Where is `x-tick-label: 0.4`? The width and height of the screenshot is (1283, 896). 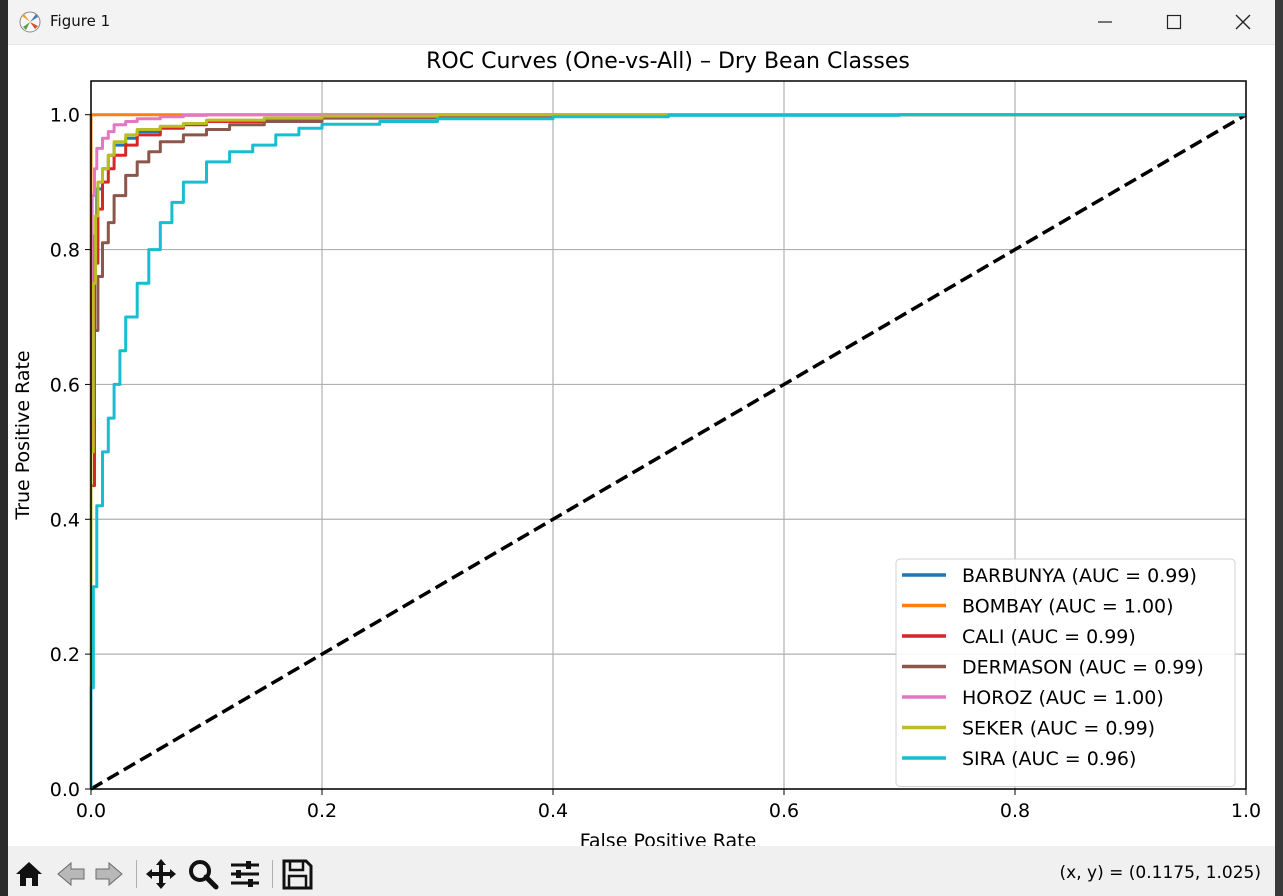
x-tick-label: 0.4 is located at coordinates (553, 811).